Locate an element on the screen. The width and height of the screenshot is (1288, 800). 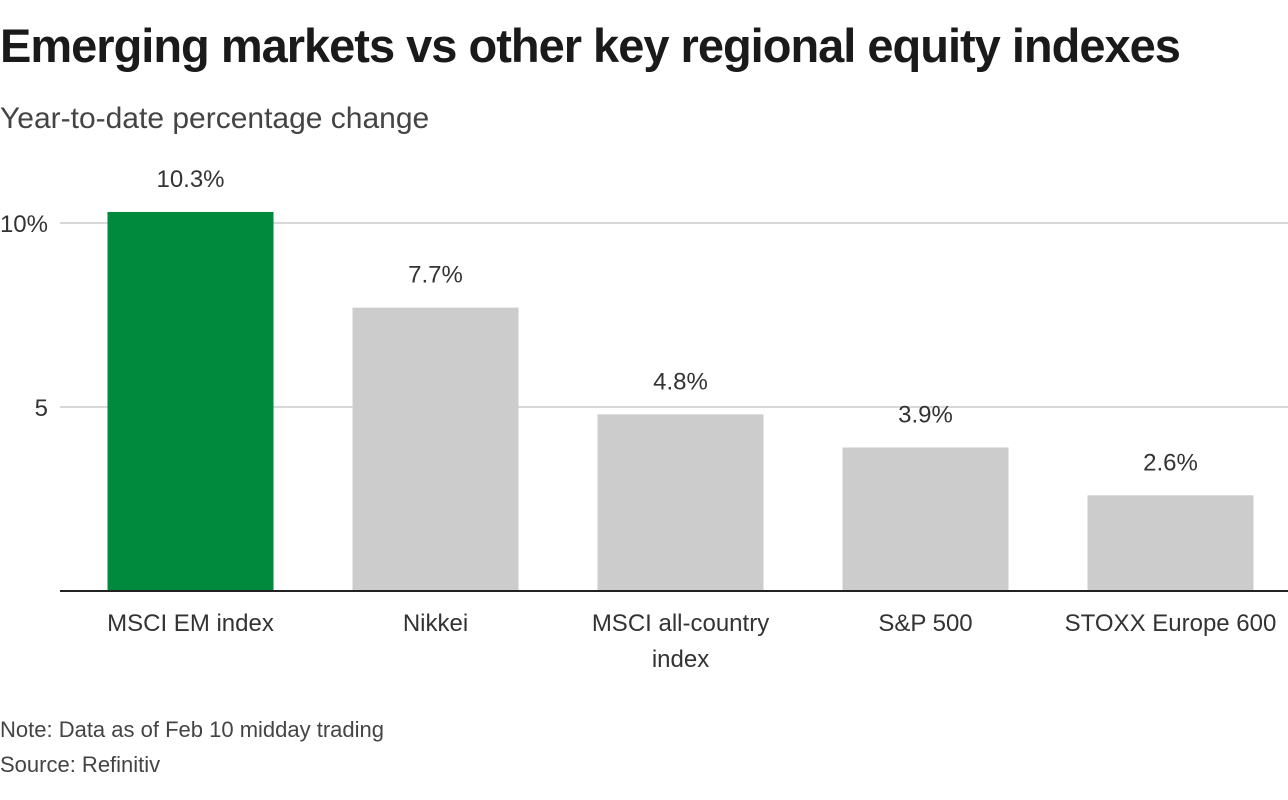
footer-source: Source: Refinitiv is located at coordinates (80, 764).